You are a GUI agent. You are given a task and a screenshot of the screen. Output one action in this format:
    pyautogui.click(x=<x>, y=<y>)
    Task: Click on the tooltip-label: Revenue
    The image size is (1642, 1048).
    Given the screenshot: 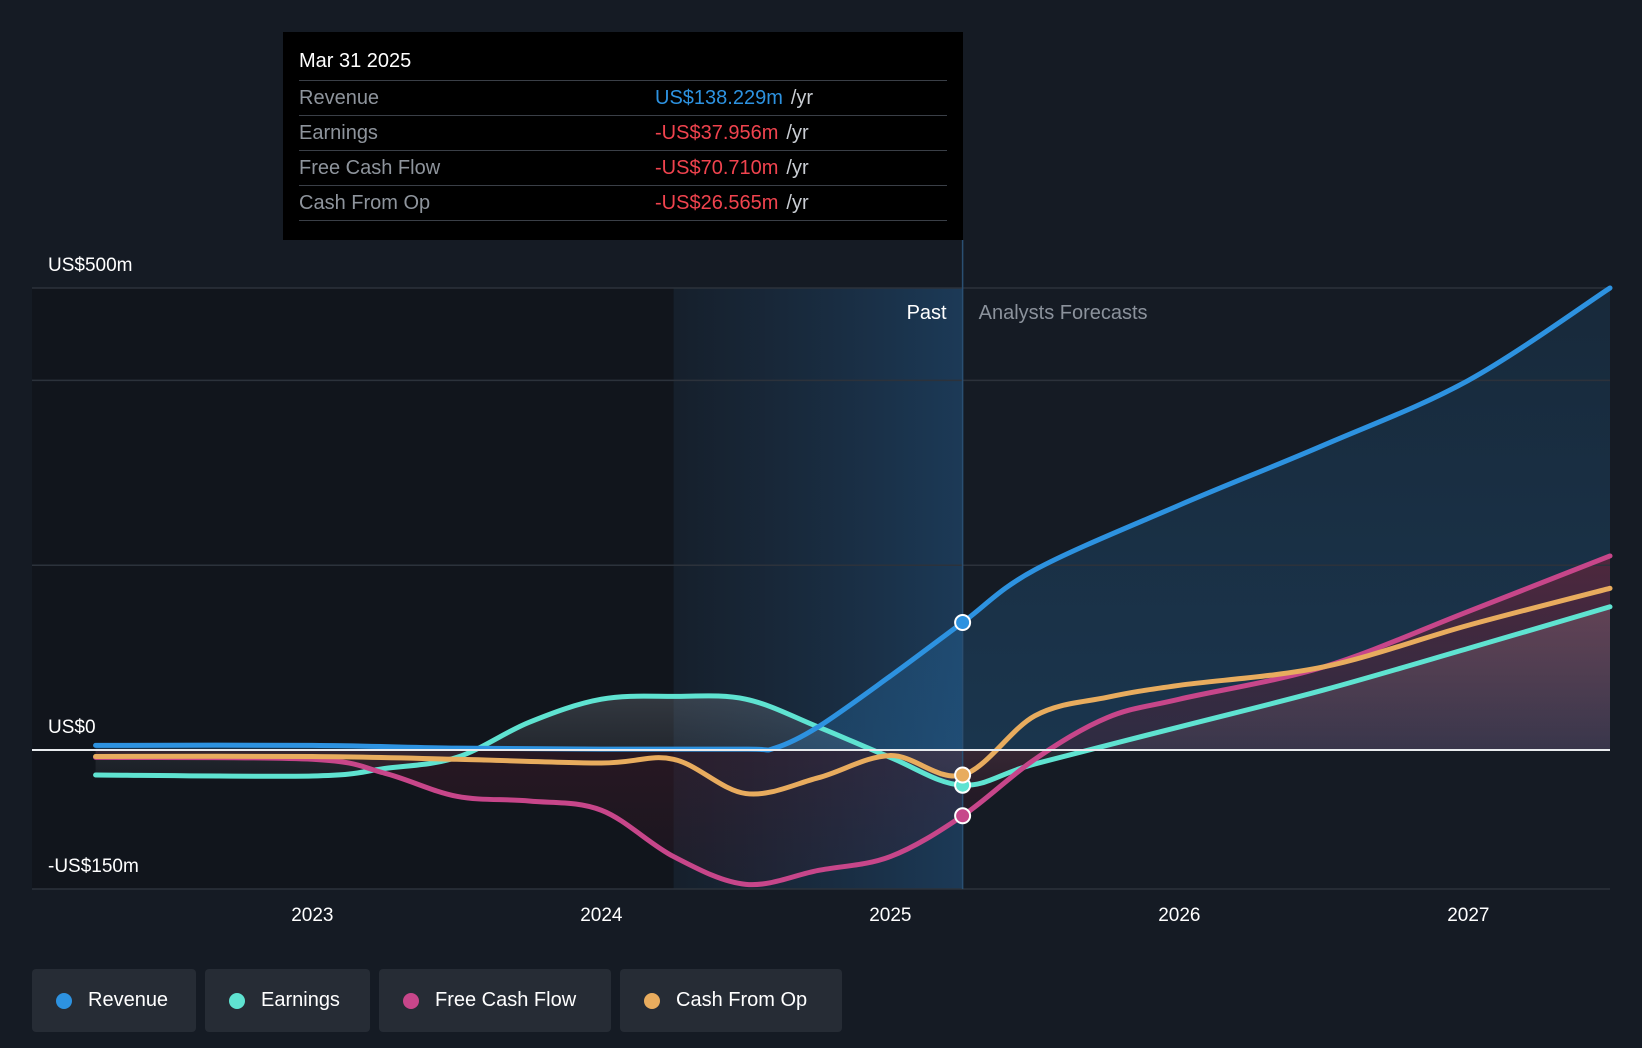 What is the action you would take?
    pyautogui.click(x=339, y=98)
    